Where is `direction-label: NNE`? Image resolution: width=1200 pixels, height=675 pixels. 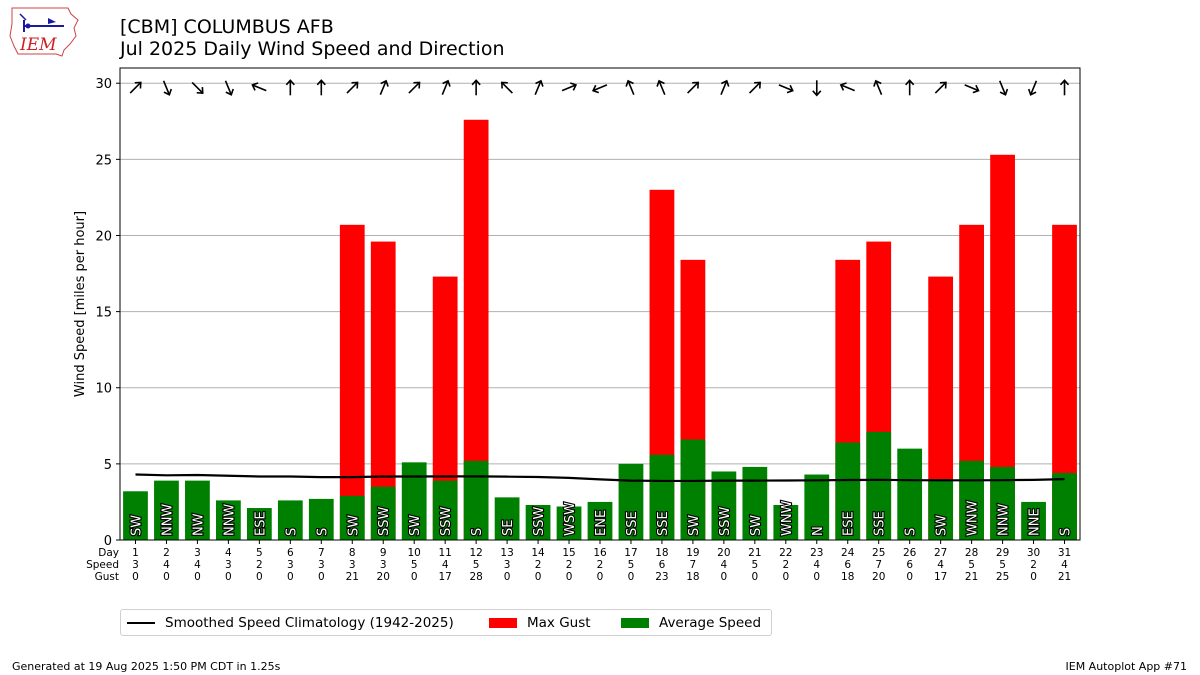
direction-label: NNE is located at coordinates (1035, 522).